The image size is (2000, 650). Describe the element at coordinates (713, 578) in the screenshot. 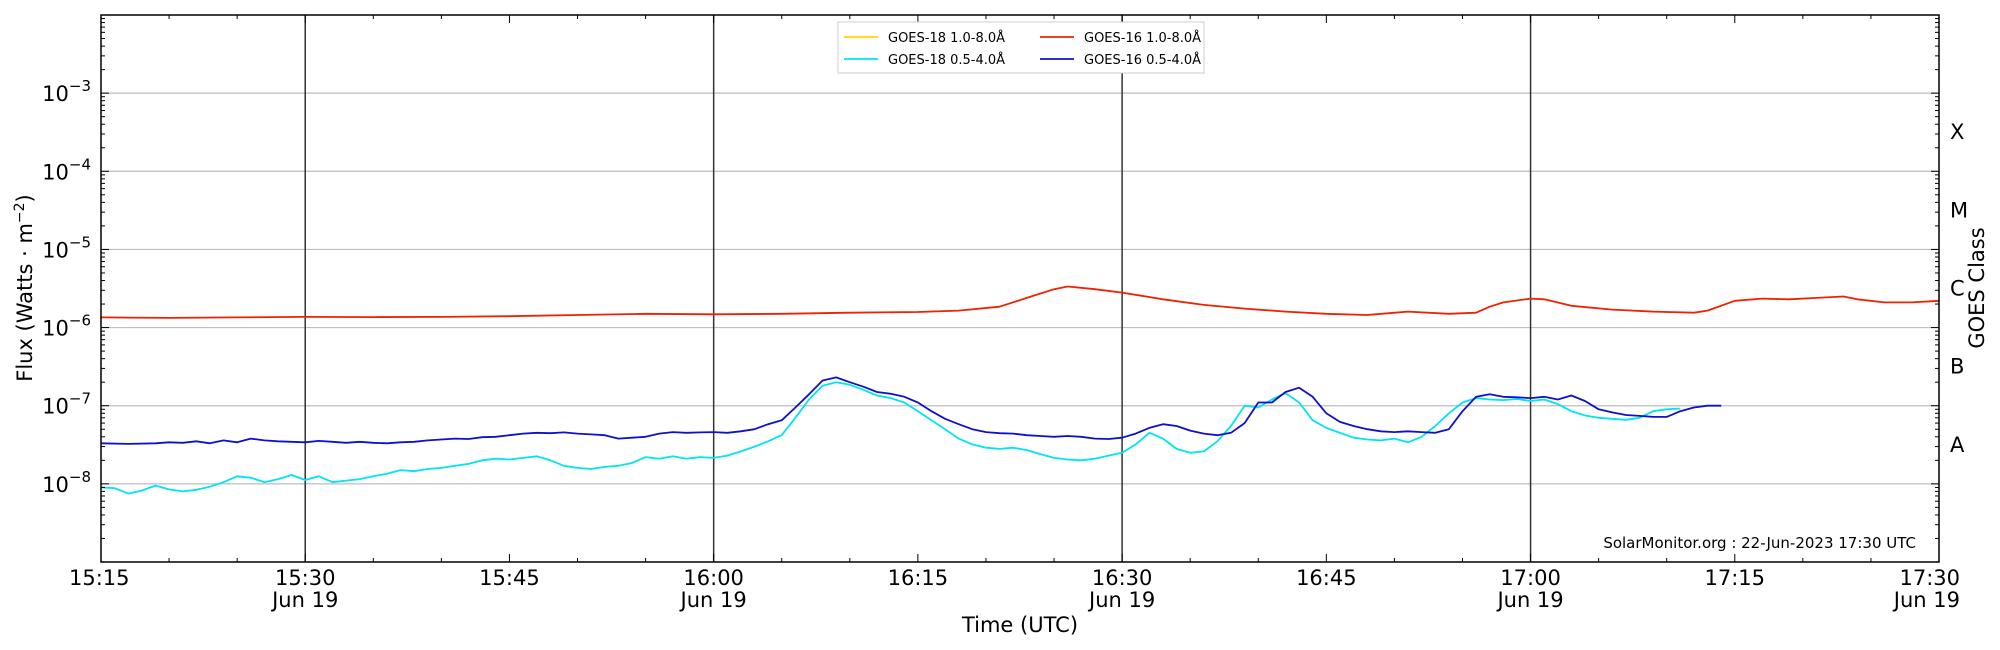

I see `x-tick-label: 16:00` at that location.